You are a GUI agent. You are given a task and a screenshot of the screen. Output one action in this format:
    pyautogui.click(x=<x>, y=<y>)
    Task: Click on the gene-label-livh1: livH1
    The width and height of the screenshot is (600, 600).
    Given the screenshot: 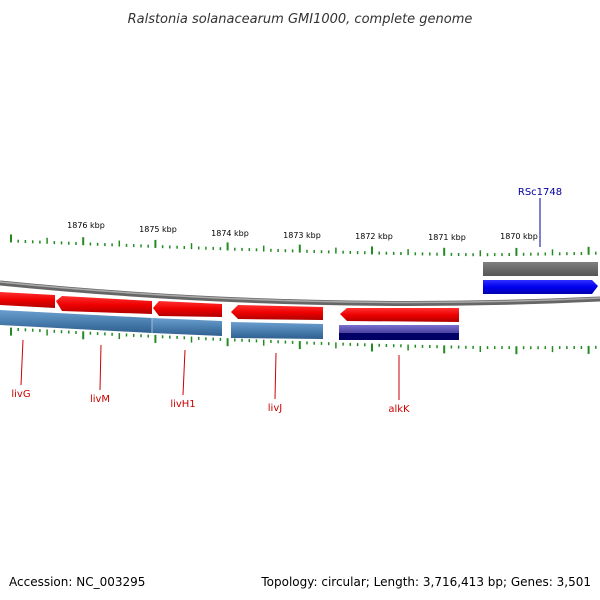 What is the action you would take?
    pyautogui.click(x=182, y=404)
    